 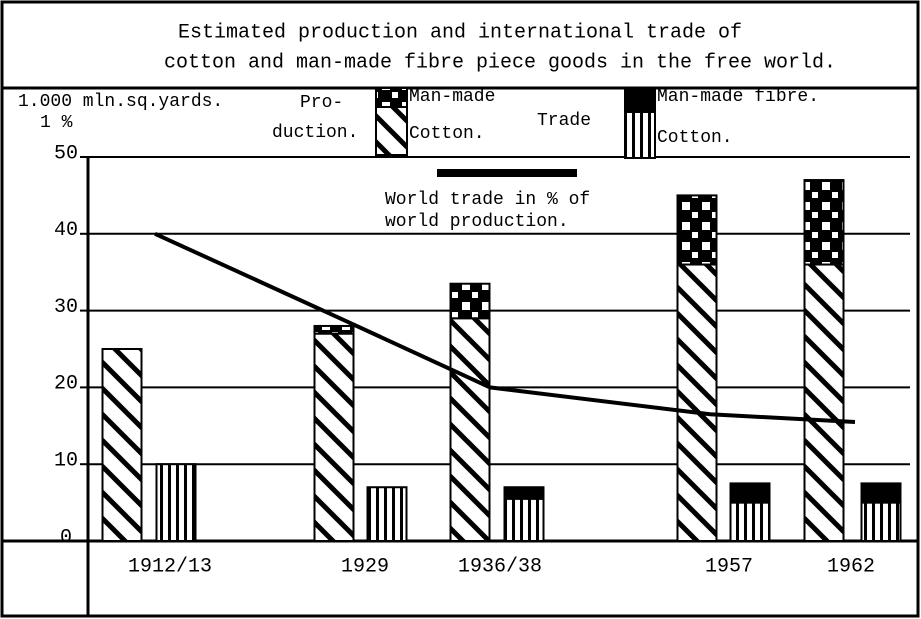 I want to click on legend-group: Pro-, so click(x=321, y=103).